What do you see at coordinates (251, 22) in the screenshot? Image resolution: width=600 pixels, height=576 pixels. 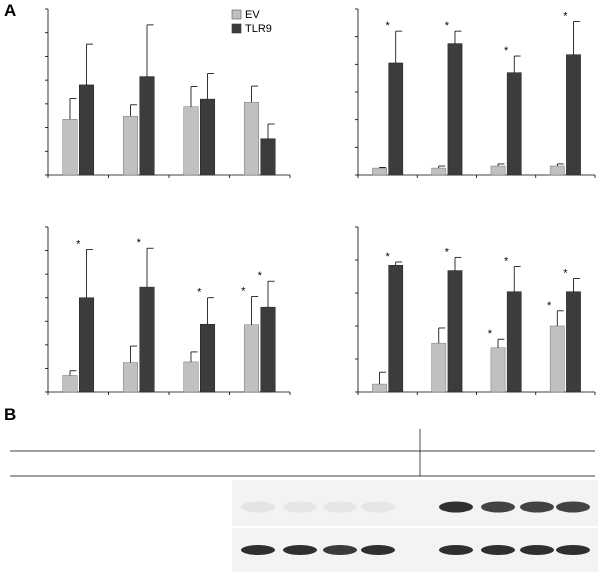 I see `legend: EV TLR9` at bounding box center [251, 22].